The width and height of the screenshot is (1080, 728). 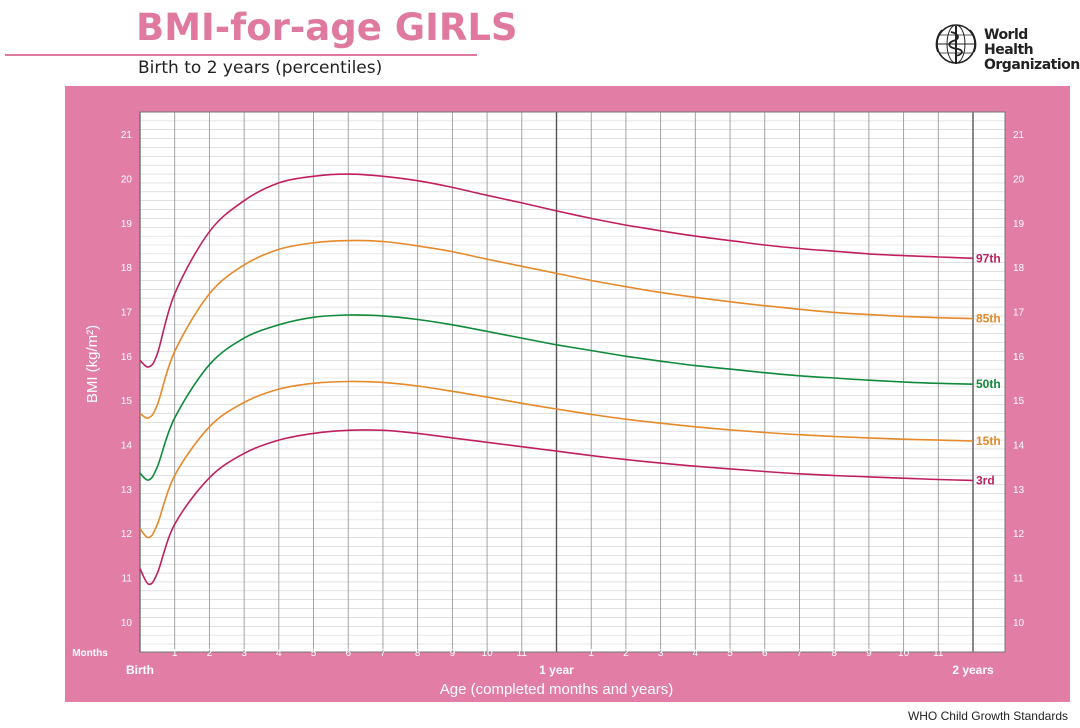 What do you see at coordinates (1019, 313) in the screenshot?
I see `y-tick-label-right: 17` at bounding box center [1019, 313].